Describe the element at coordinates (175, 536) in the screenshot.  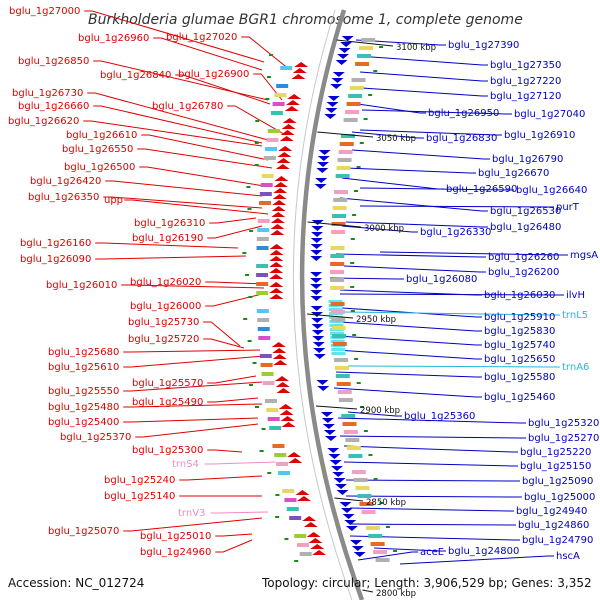
I see `gene-label-bglu-1g25010: bglu_1g25010` at that location.